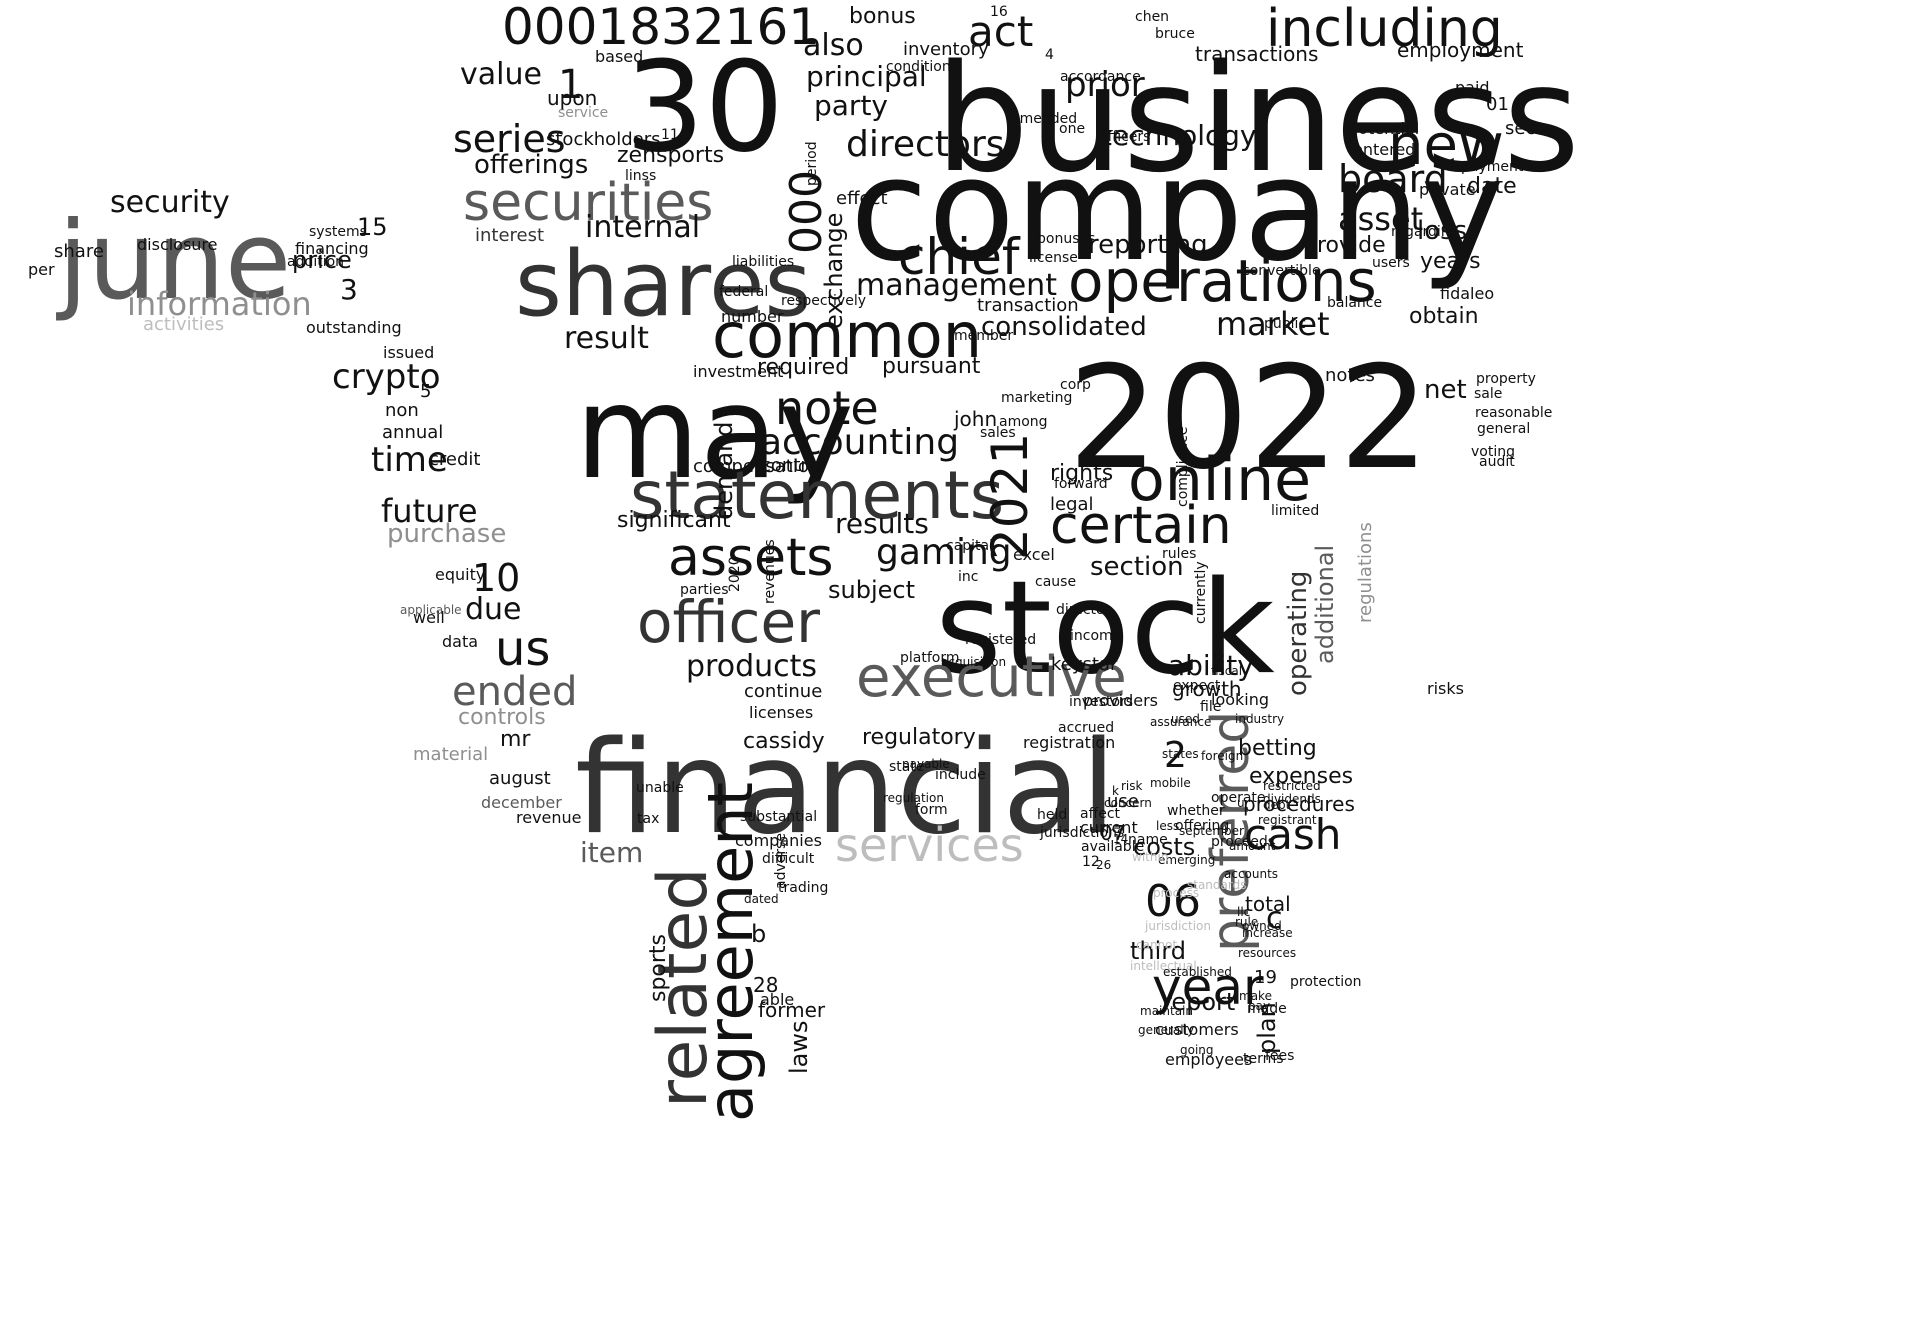 The width and height of the screenshot is (1920, 1325). I want to click on cloud-word-121: addition, so click(316, 262).